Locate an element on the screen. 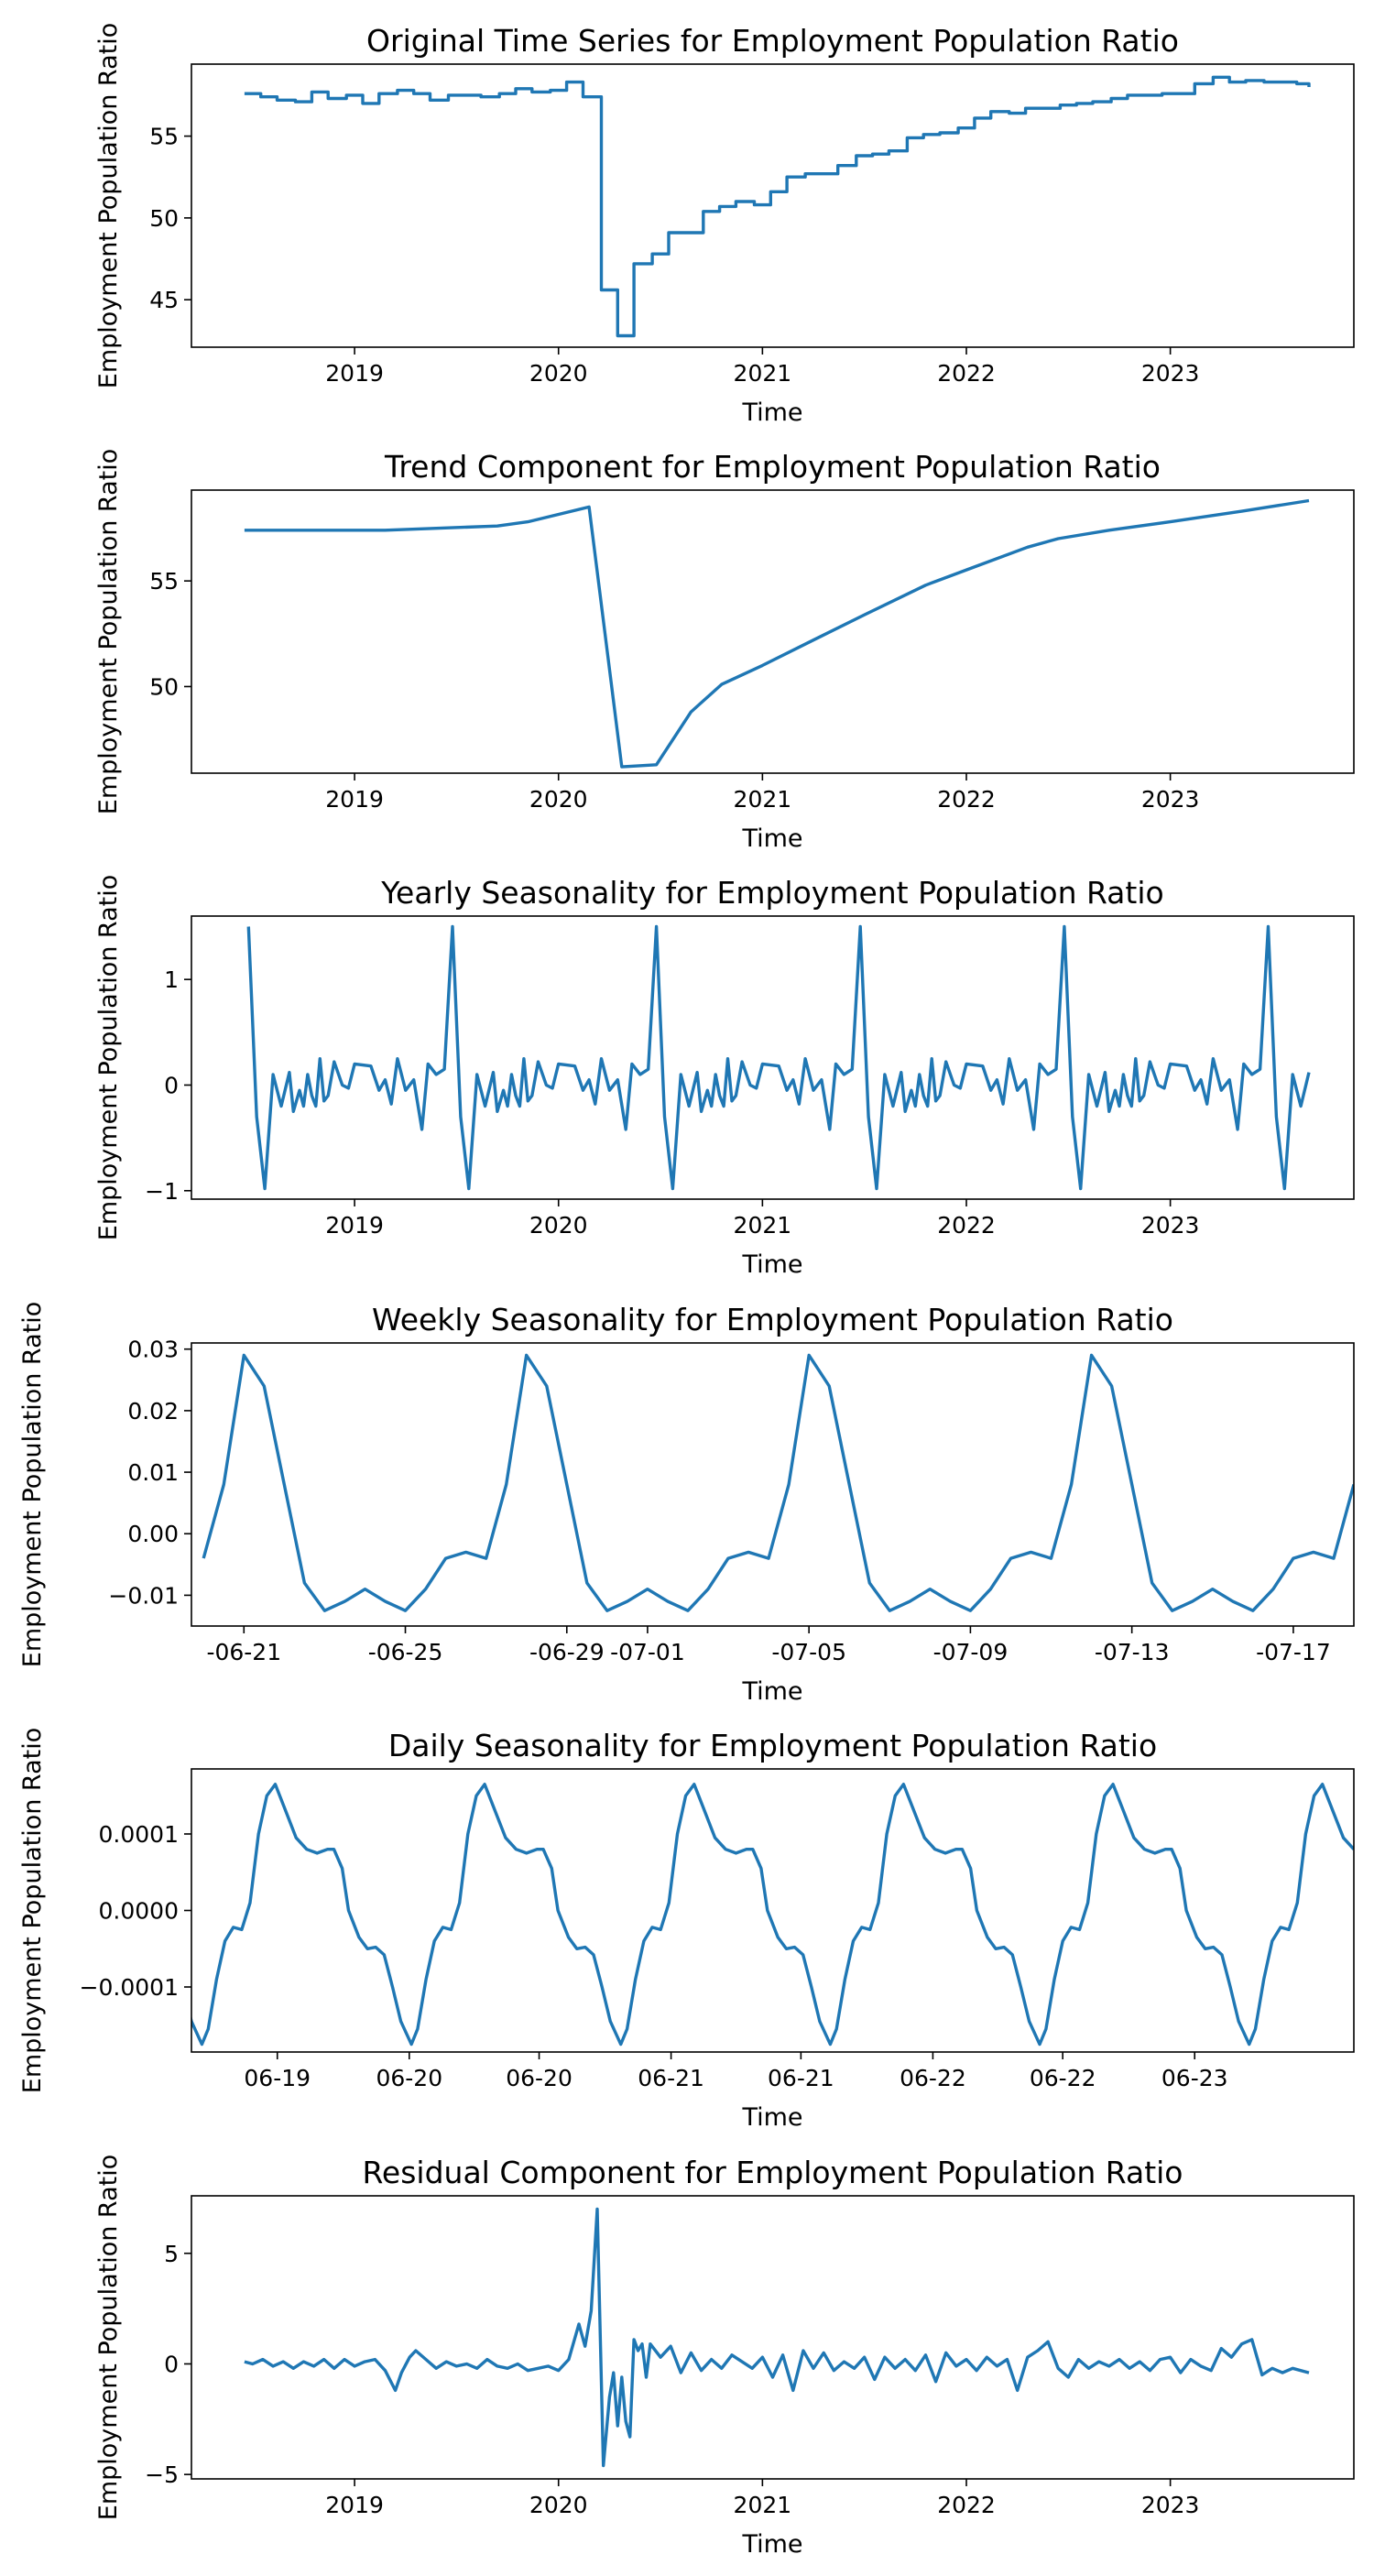 The height and width of the screenshot is (2576, 1374). x-tick-label: -06-29 is located at coordinates (567, 1652).